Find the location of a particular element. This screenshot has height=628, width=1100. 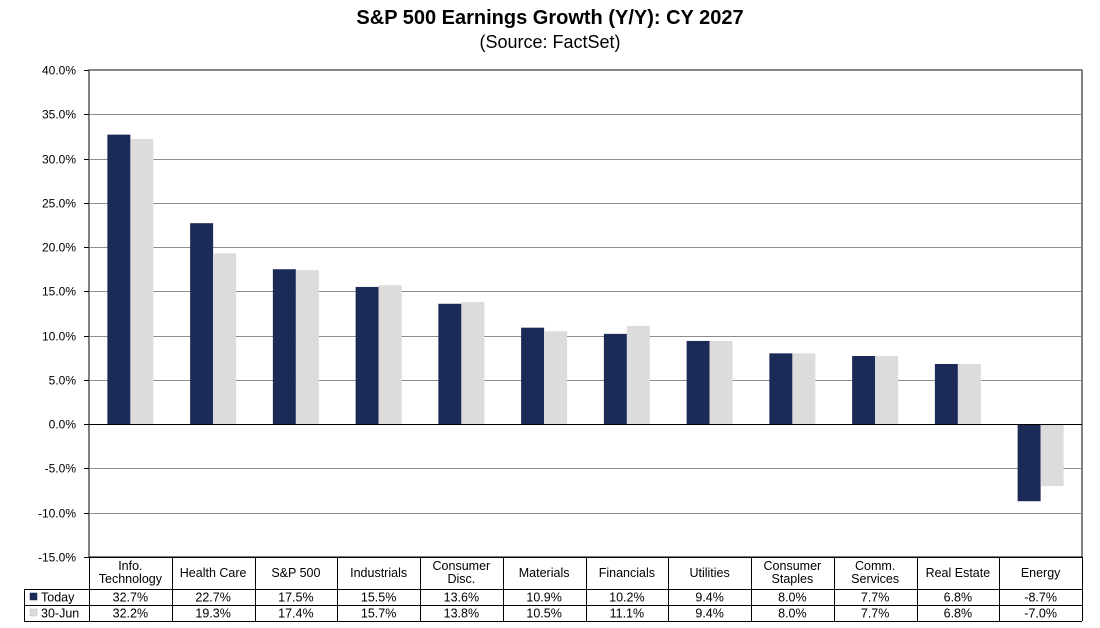

data-label: 32.2% is located at coordinates (130, 614).